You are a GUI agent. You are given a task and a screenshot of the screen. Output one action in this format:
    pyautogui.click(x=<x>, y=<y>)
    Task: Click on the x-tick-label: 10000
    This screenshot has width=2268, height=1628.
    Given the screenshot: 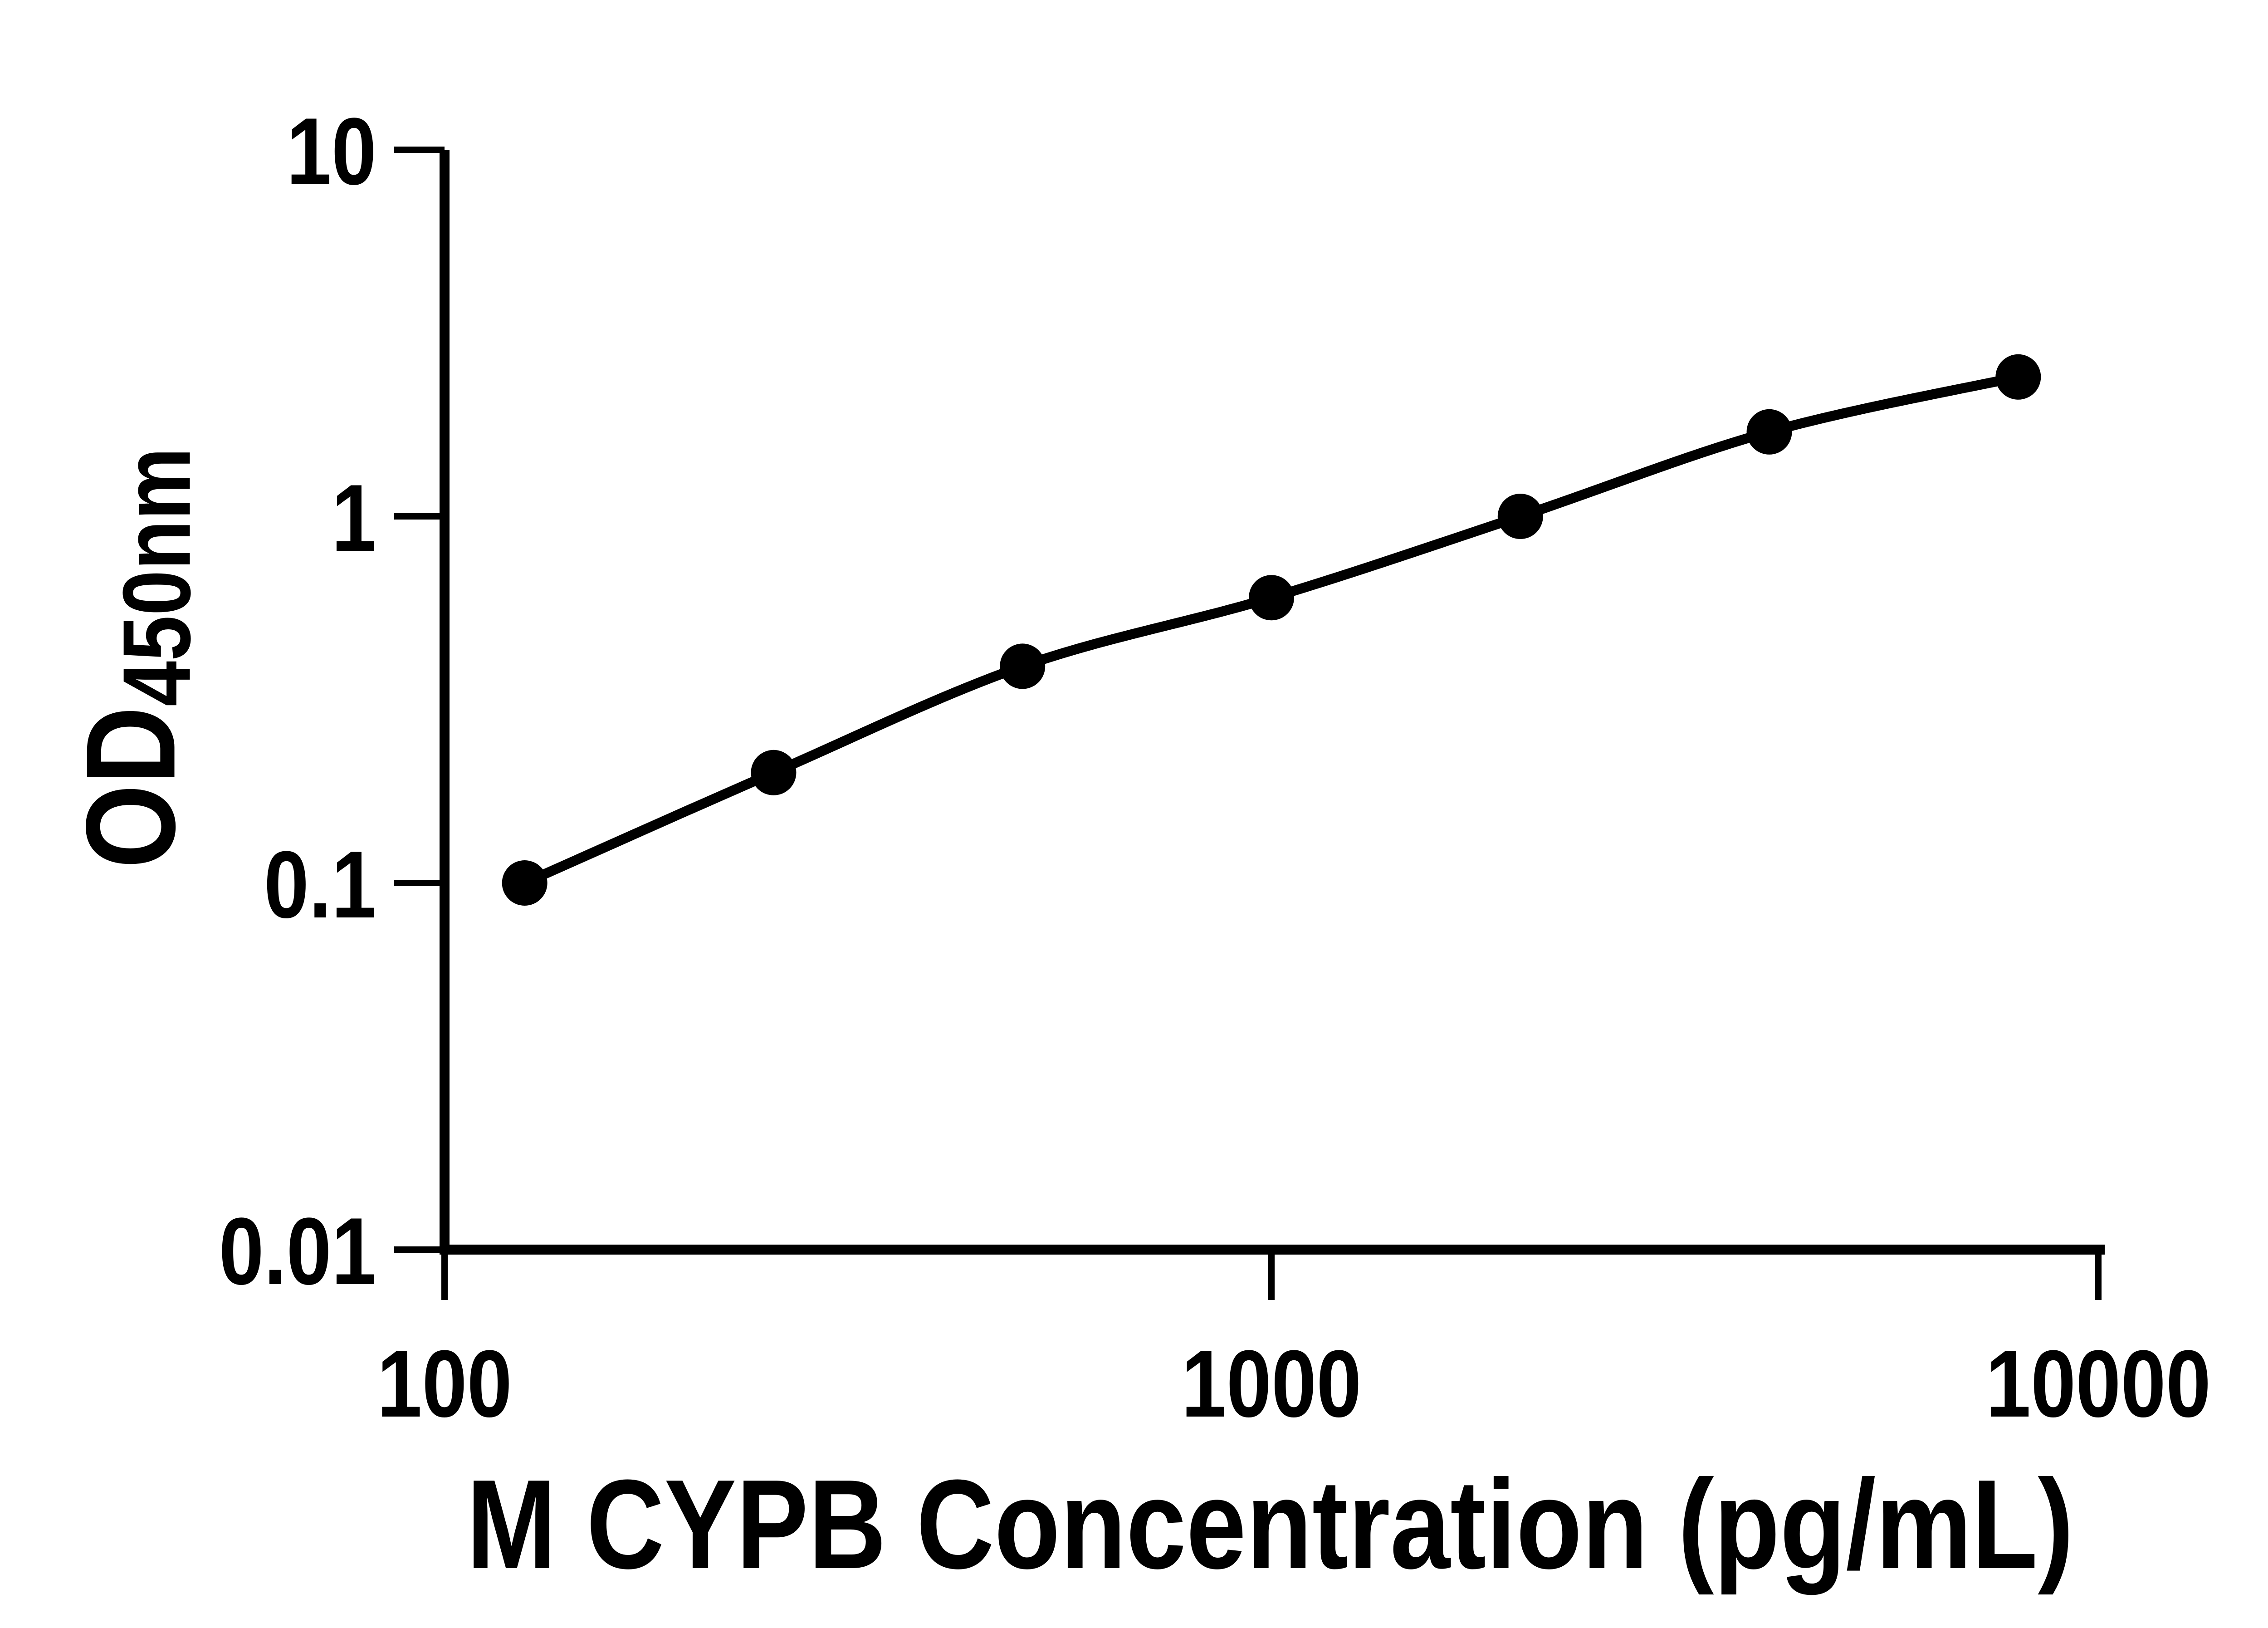 What is the action you would take?
    pyautogui.click(x=2099, y=1384)
    